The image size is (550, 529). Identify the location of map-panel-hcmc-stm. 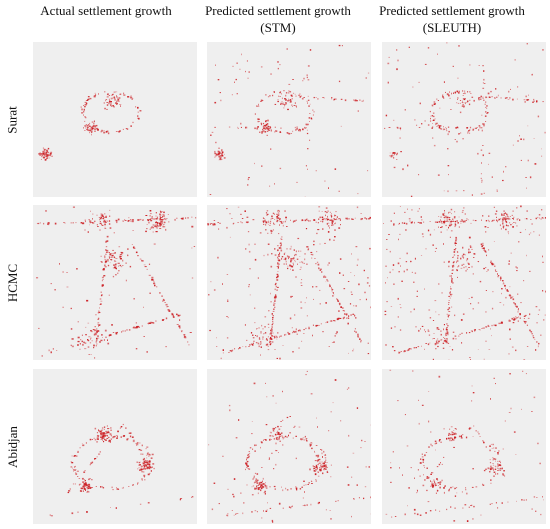
(289, 282).